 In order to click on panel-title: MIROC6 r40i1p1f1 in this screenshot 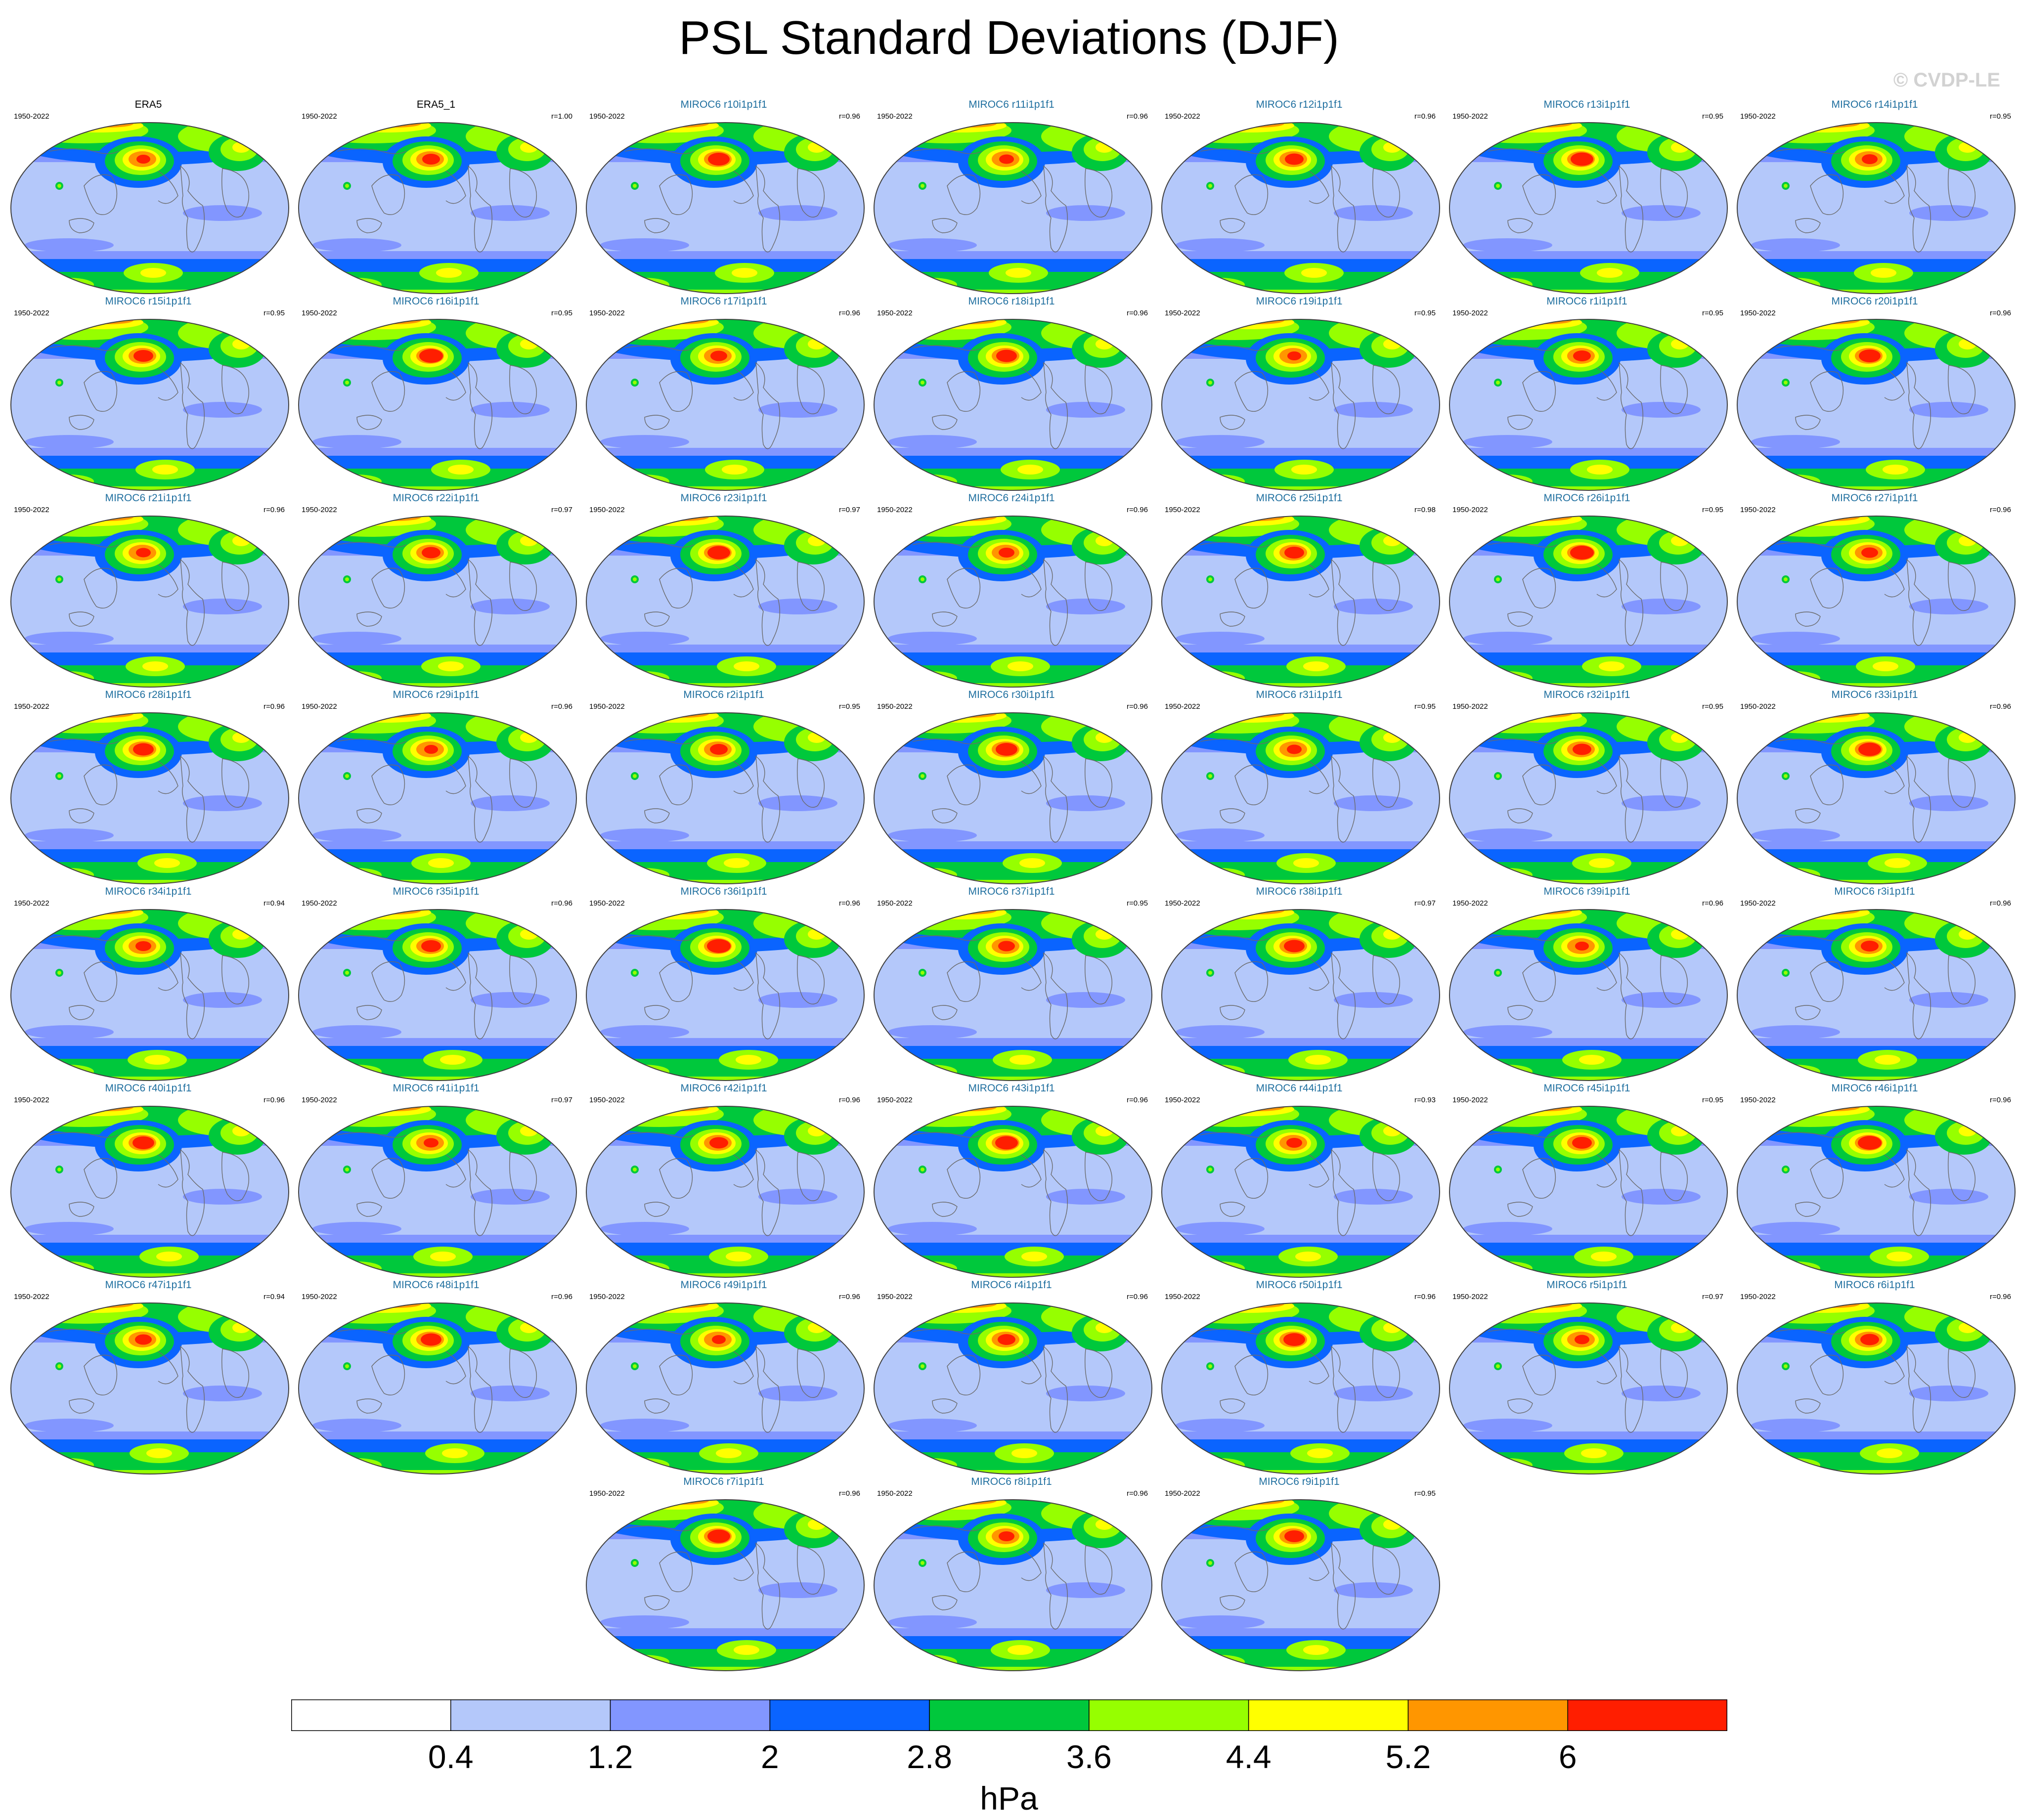, I will do `click(148, 1088)`.